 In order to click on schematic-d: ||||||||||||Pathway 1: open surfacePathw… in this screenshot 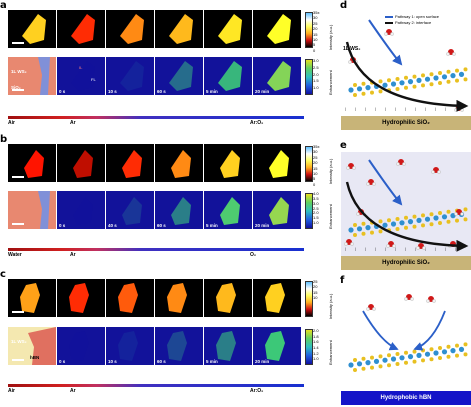, I will do `click(406, 71)`.